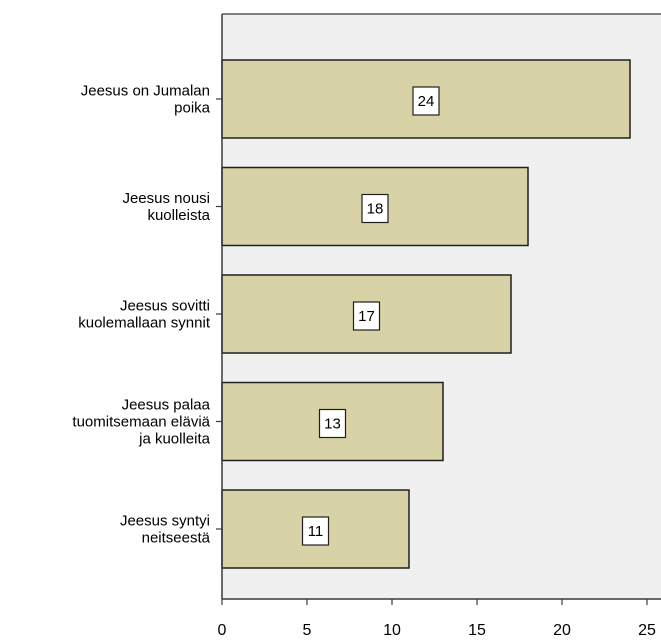 The height and width of the screenshot is (642, 661). Describe the element at coordinates (647, 630) in the screenshot. I see `x-tick-label: 25` at that location.